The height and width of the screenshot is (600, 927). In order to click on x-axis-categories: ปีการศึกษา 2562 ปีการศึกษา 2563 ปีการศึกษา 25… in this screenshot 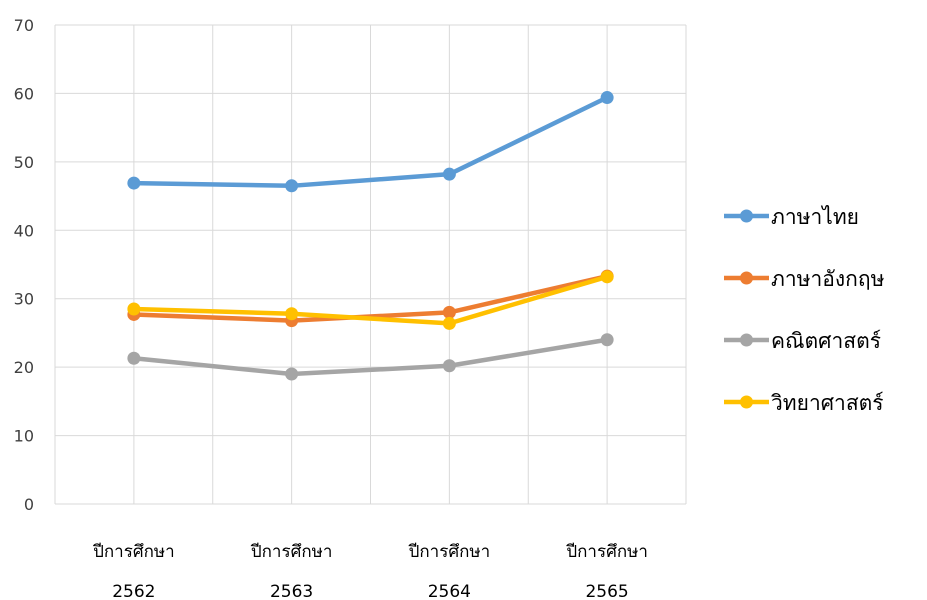, I will do `click(370, 571)`.